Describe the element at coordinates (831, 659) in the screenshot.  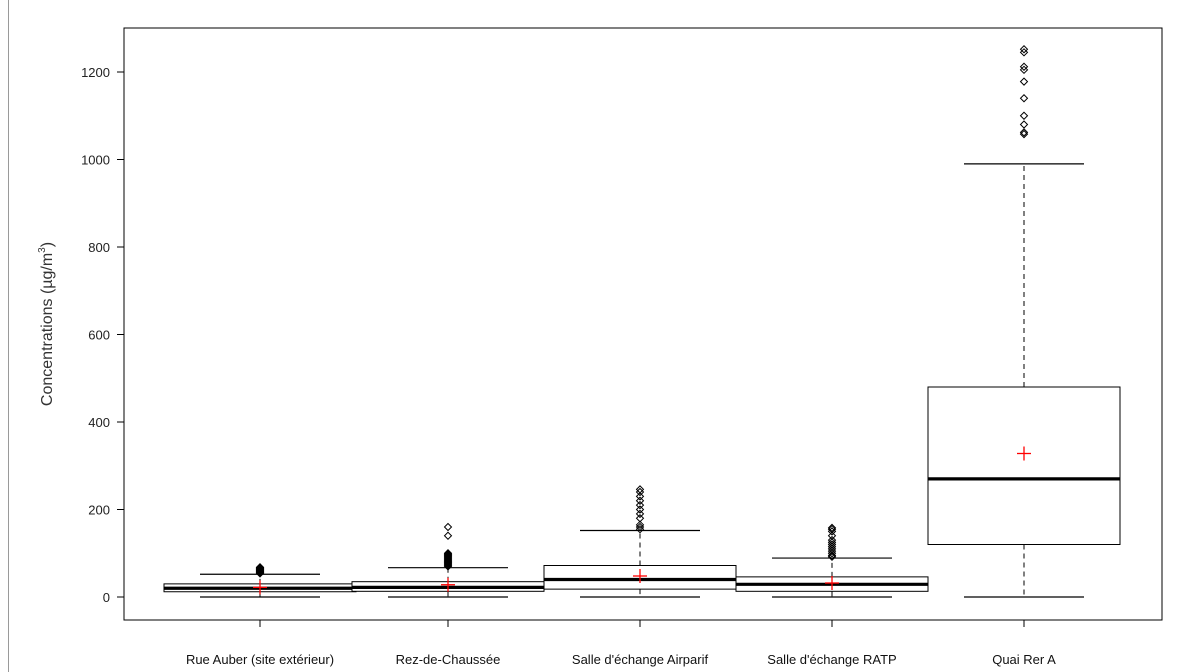
I see `x-tick-label: Salle d'échange RATP` at that location.